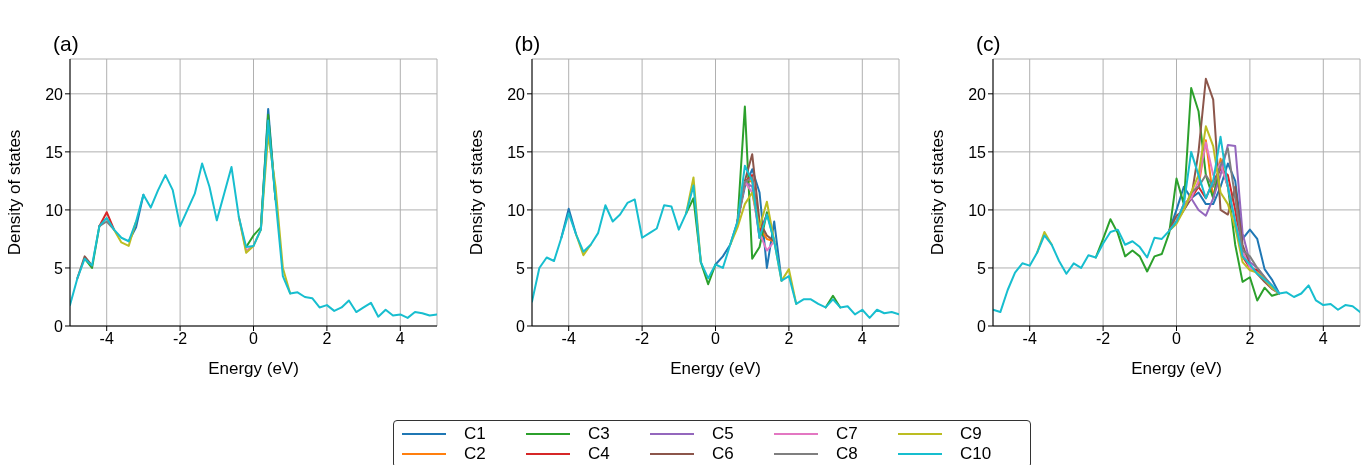 This screenshot has width=1363, height=465. What do you see at coordinates (66, 44) in the screenshot?
I see `chart-title: (a)` at bounding box center [66, 44].